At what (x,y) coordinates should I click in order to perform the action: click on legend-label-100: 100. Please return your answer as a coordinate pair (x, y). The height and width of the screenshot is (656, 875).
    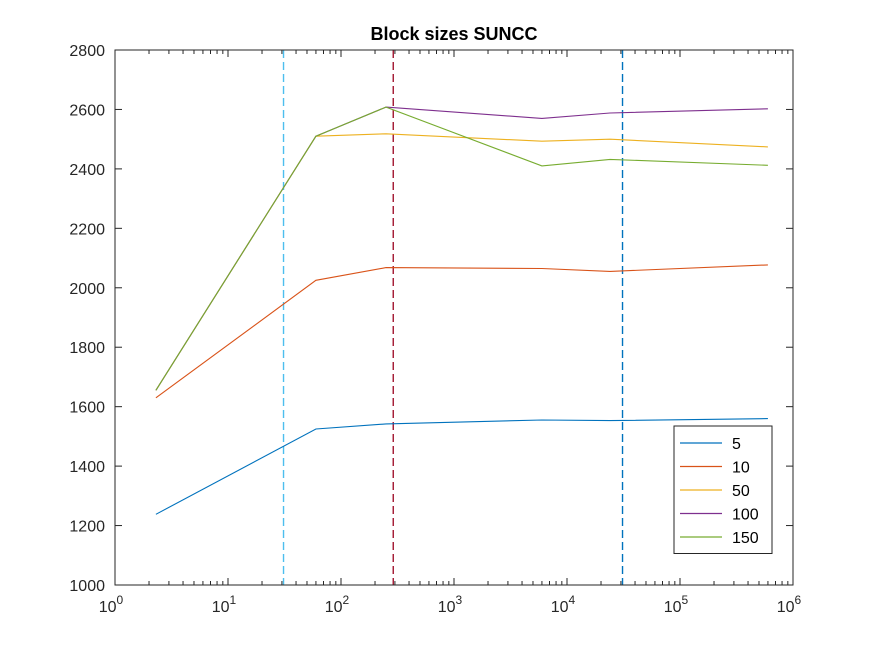
    Looking at the image, I should click on (745, 515).